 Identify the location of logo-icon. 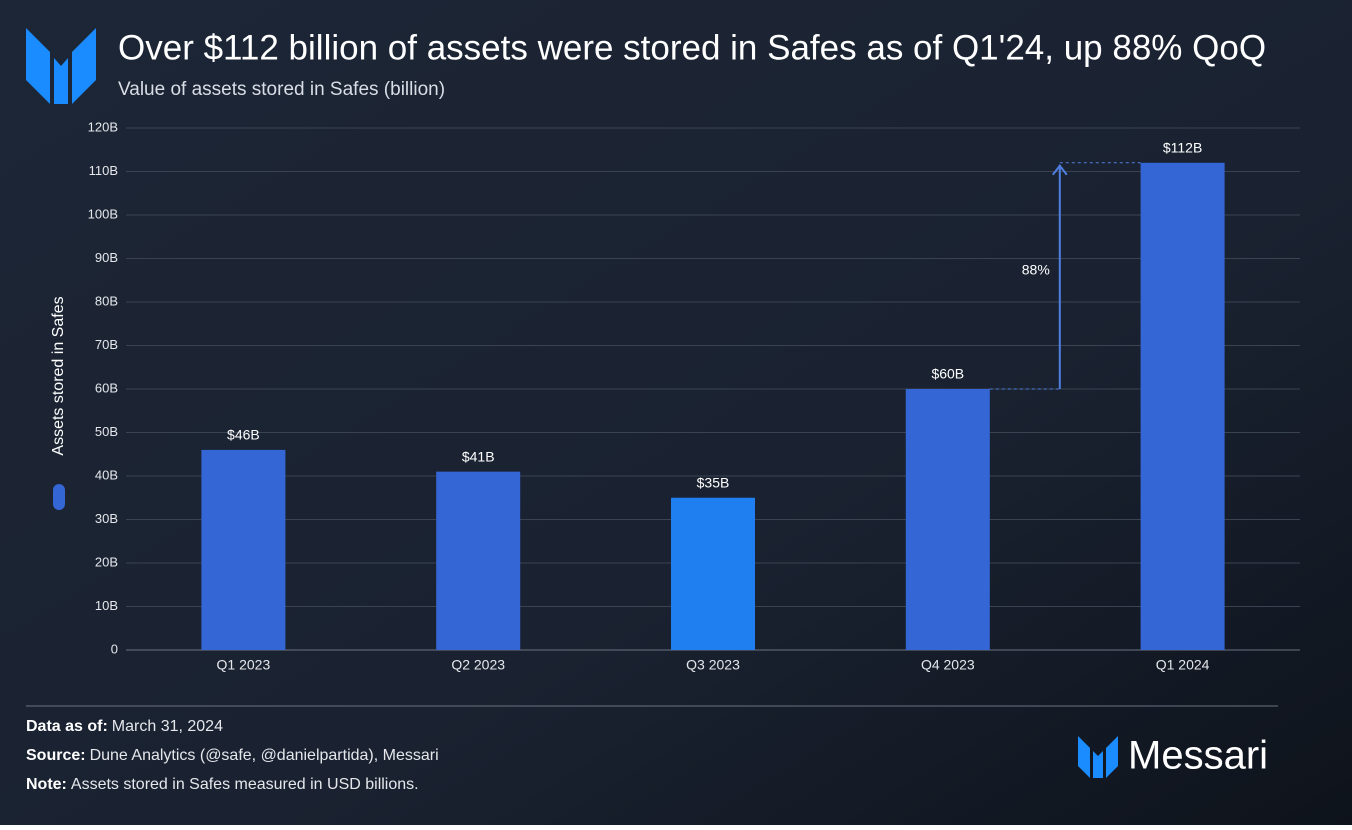
(61, 66).